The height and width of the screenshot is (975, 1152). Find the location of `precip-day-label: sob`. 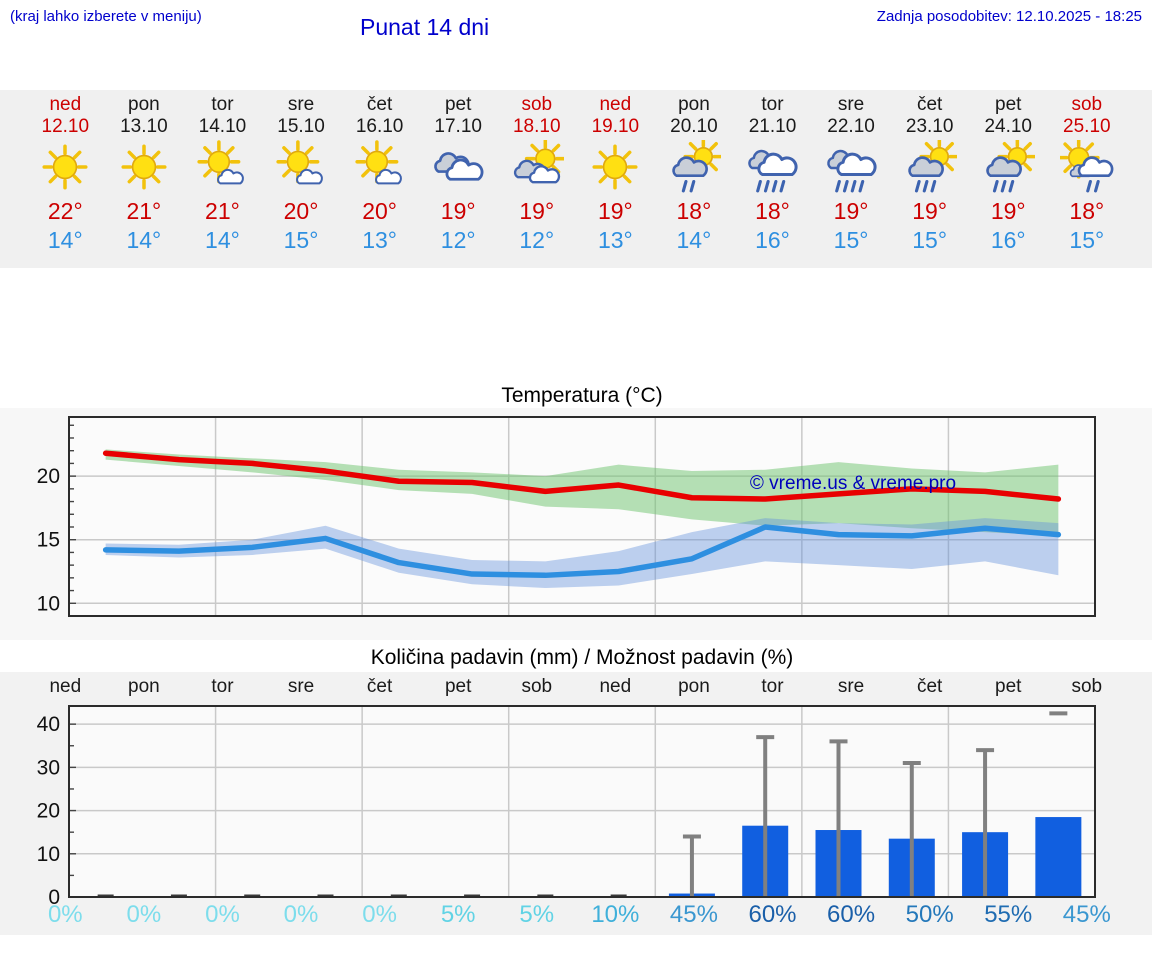

precip-day-label: sob is located at coordinates (537, 686).